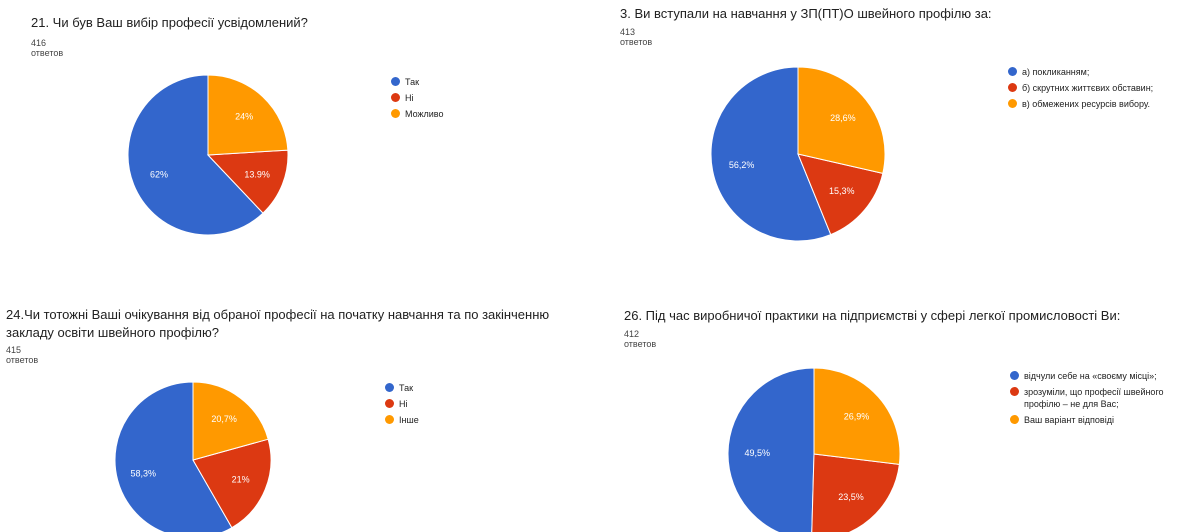 This screenshot has height=532, width=1199. I want to click on slice-label: 21%, so click(241, 480).